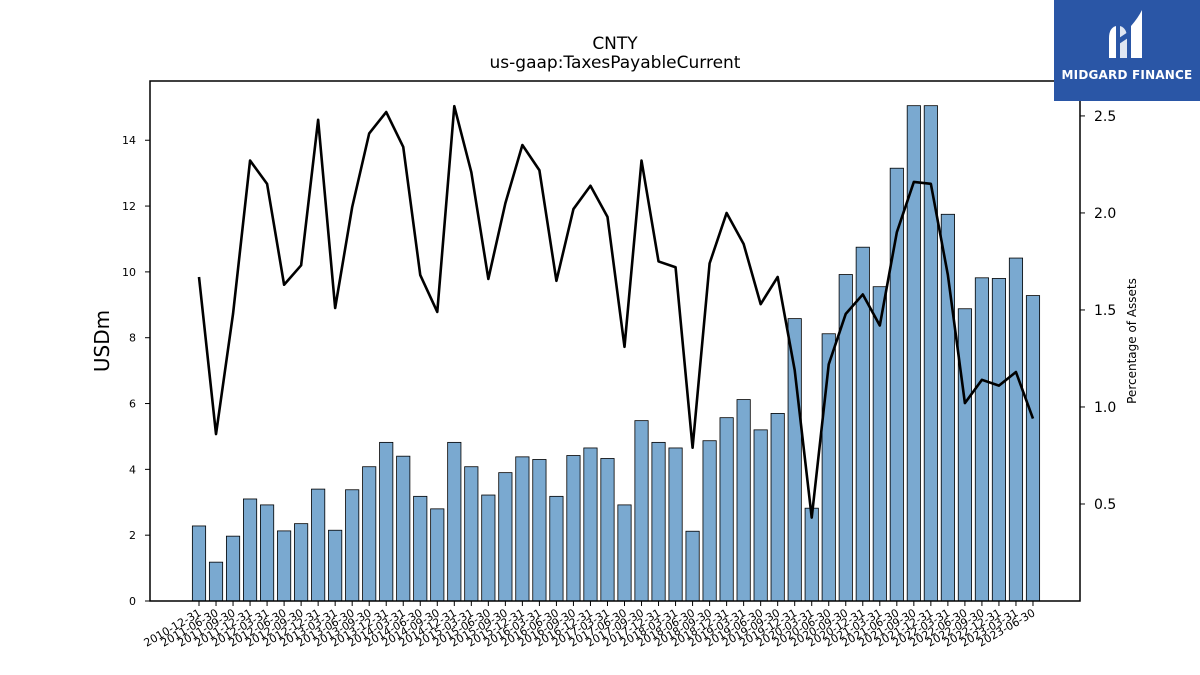 The width and height of the screenshot is (1200, 675). What do you see at coordinates (136, 371) in the screenshot?
I see `left-y-axis: 0 2 4 6 8 10 12 14` at bounding box center [136, 371].